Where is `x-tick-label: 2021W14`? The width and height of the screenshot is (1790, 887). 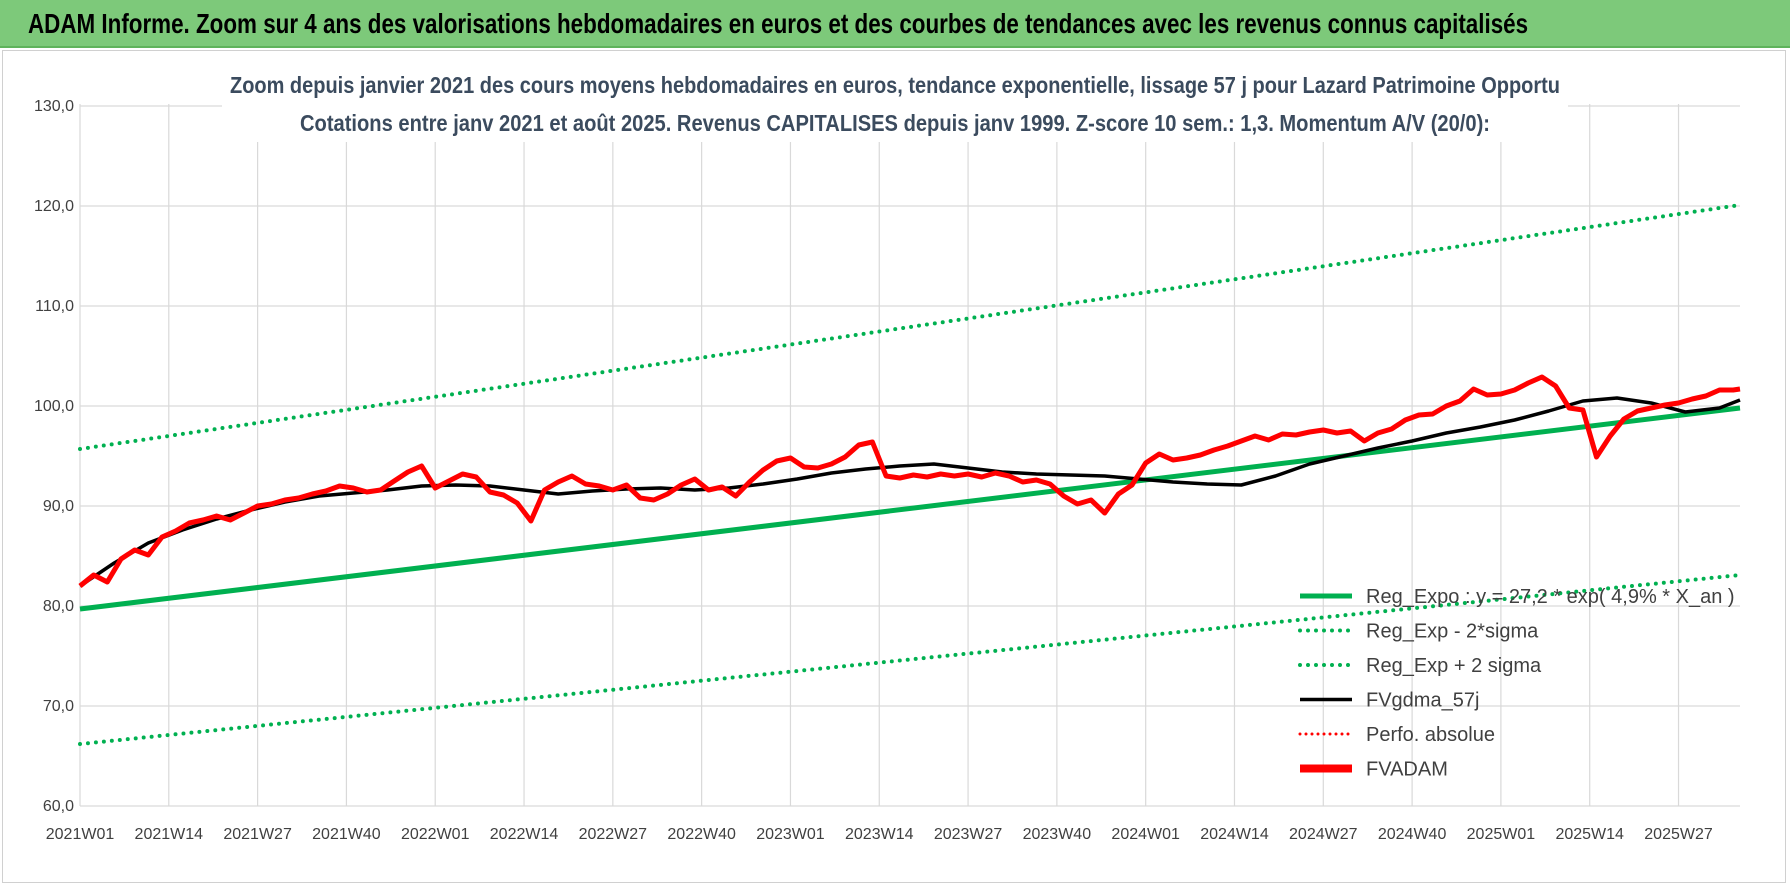
x-tick-label: 2021W14 is located at coordinates (169, 834).